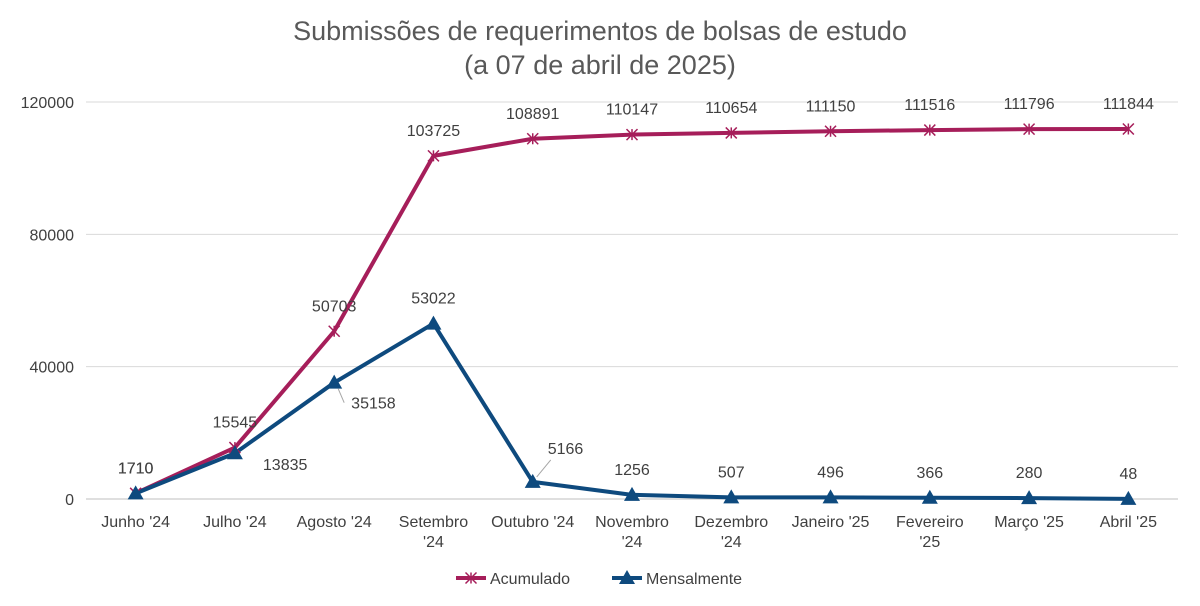 This screenshot has height=606, width=1200. I want to click on x-tick-label: Março '25, so click(1029, 522).